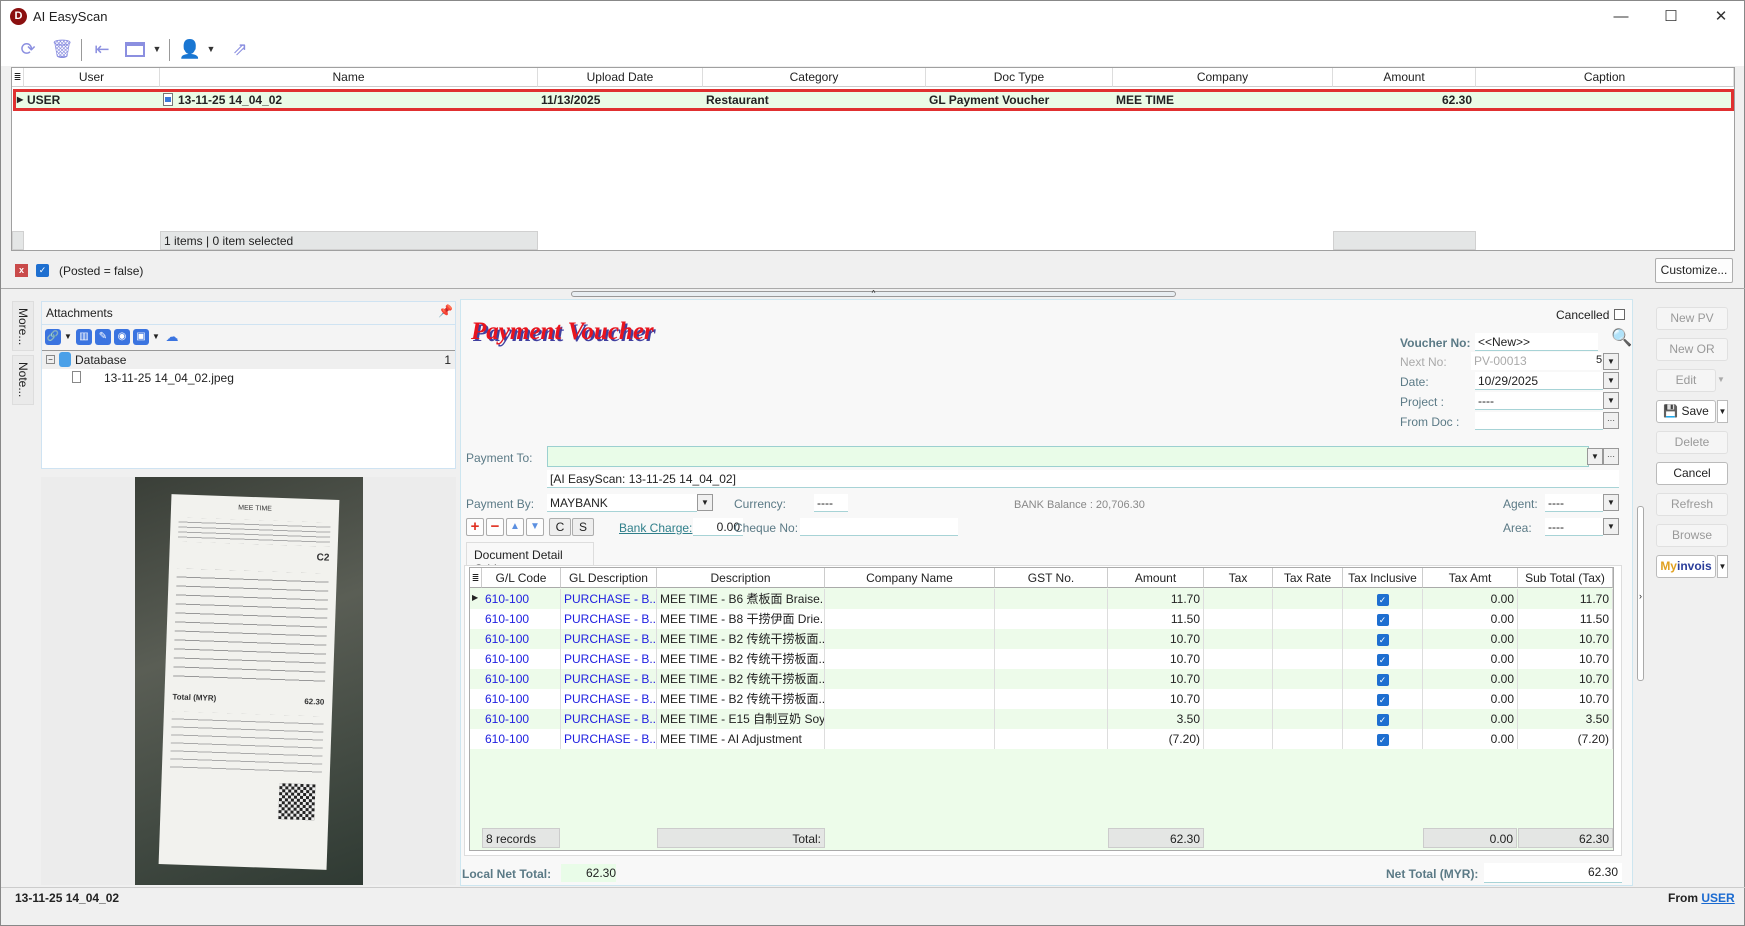 This screenshot has width=1745, height=926. I want to click on myinvois-dropdown-icon: ▼, so click(1722, 566).